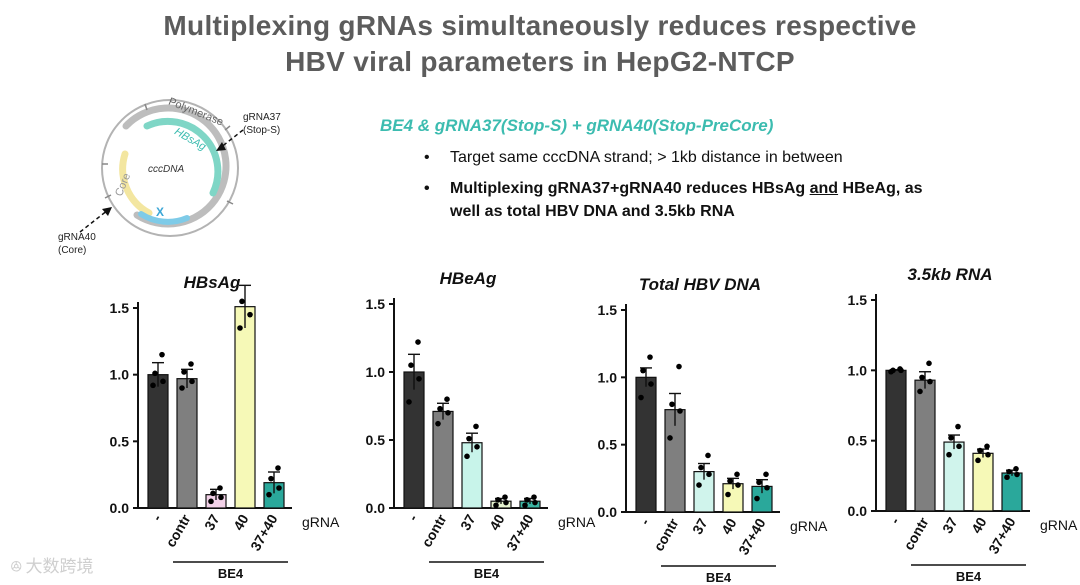 The image size is (1080, 585). Describe the element at coordinates (136, 183) in the screenshot. I see `core-arc` at that location.